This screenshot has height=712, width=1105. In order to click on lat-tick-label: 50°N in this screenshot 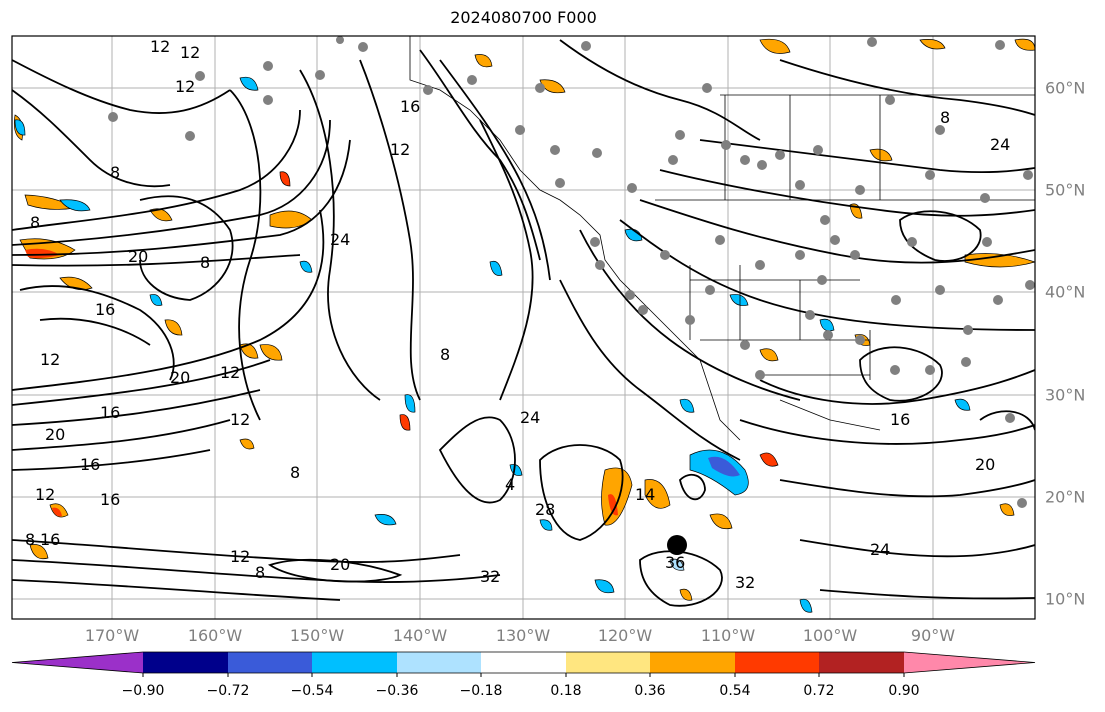, I will do `click(1065, 190)`.